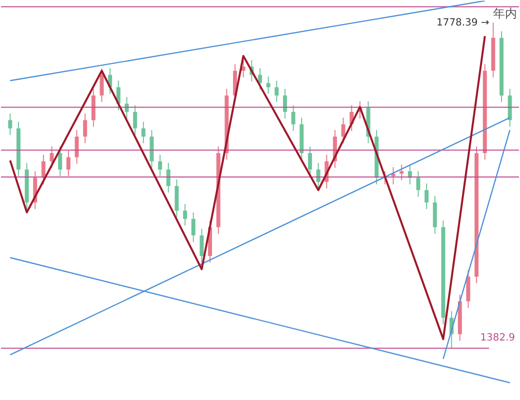 The image size is (520, 400). What do you see at coordinates (463, 23) in the screenshot?
I see `annotation: 1778.39 →` at bounding box center [463, 23].